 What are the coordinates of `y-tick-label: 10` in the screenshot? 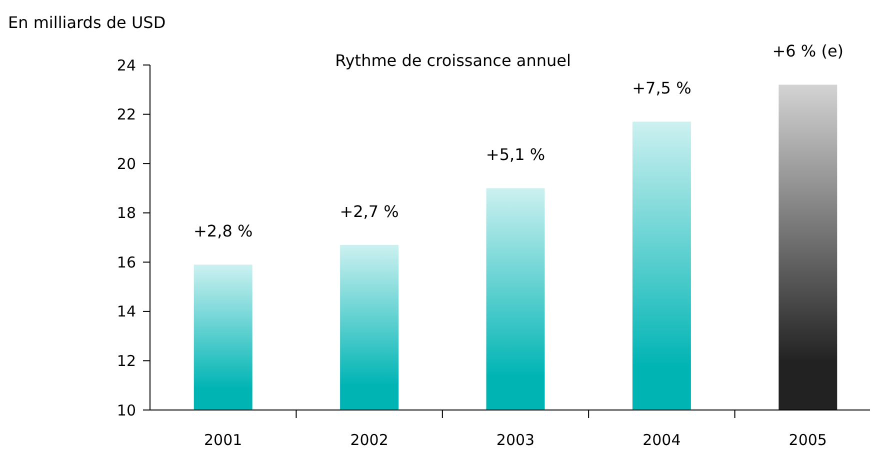 It's located at (126, 410).